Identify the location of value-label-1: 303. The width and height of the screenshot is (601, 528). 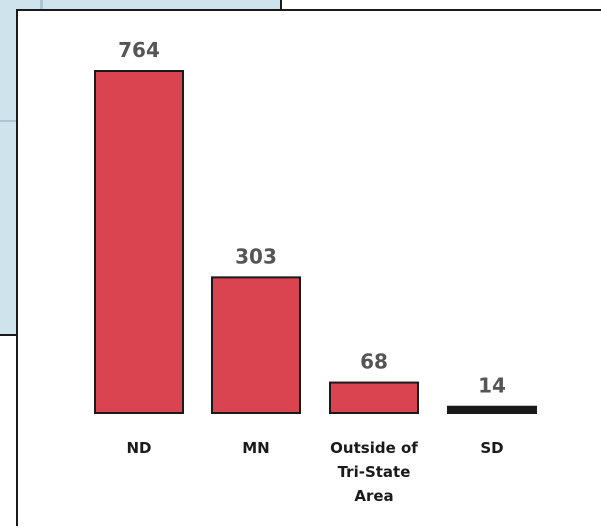
(256, 256).